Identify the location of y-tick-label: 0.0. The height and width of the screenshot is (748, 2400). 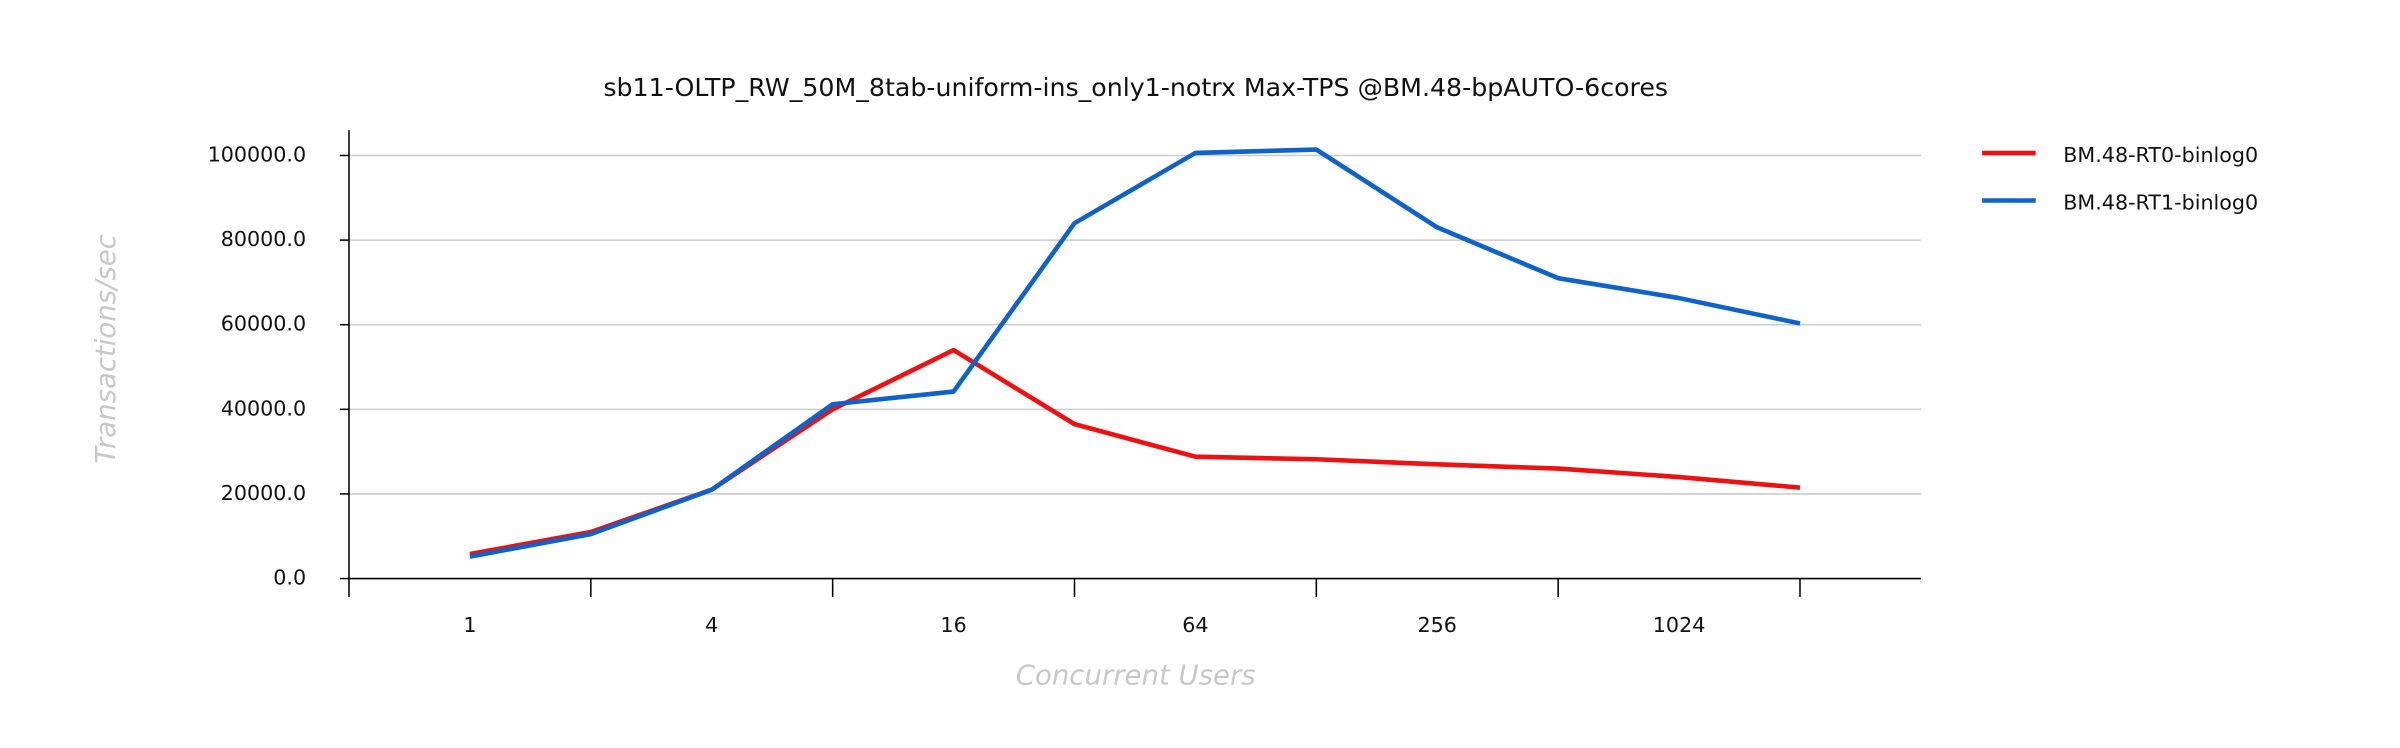
(289, 578).